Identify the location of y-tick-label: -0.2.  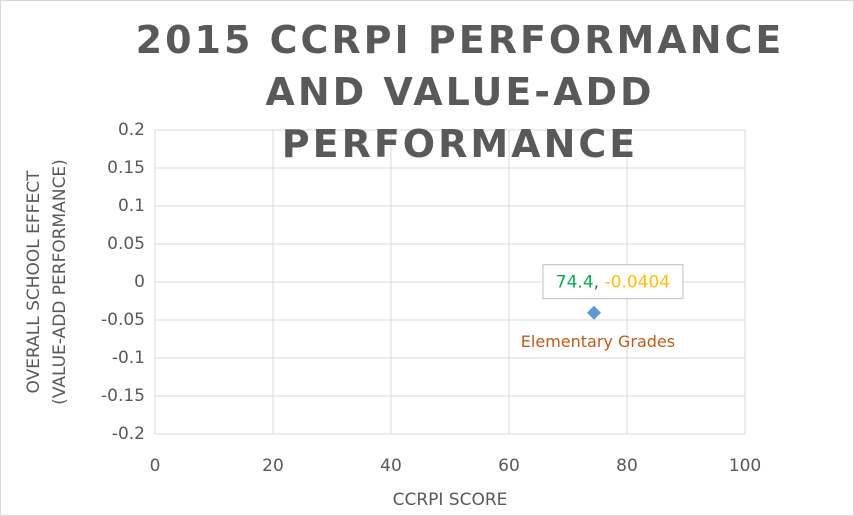
(128, 434).